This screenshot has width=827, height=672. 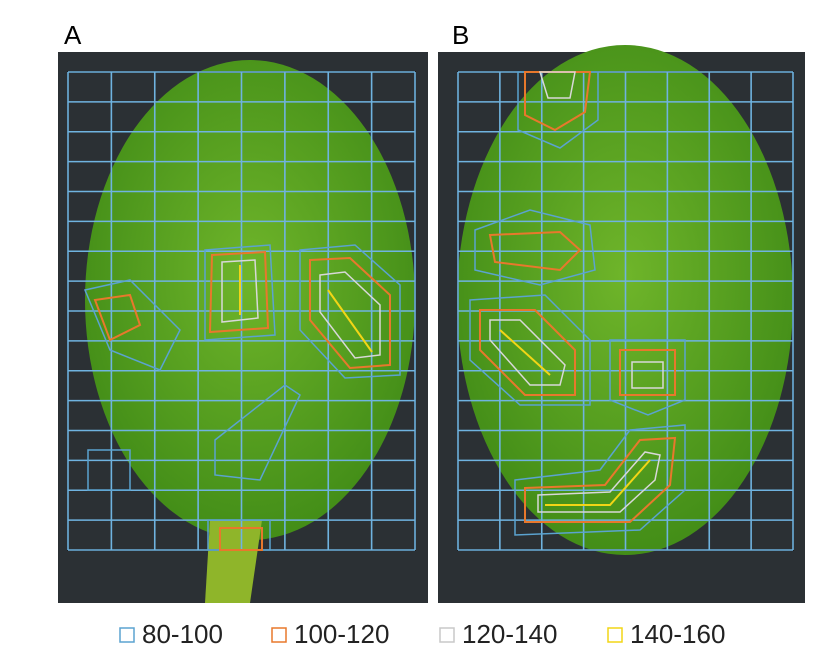 I want to click on legend-label: 80-100, so click(x=182, y=634).